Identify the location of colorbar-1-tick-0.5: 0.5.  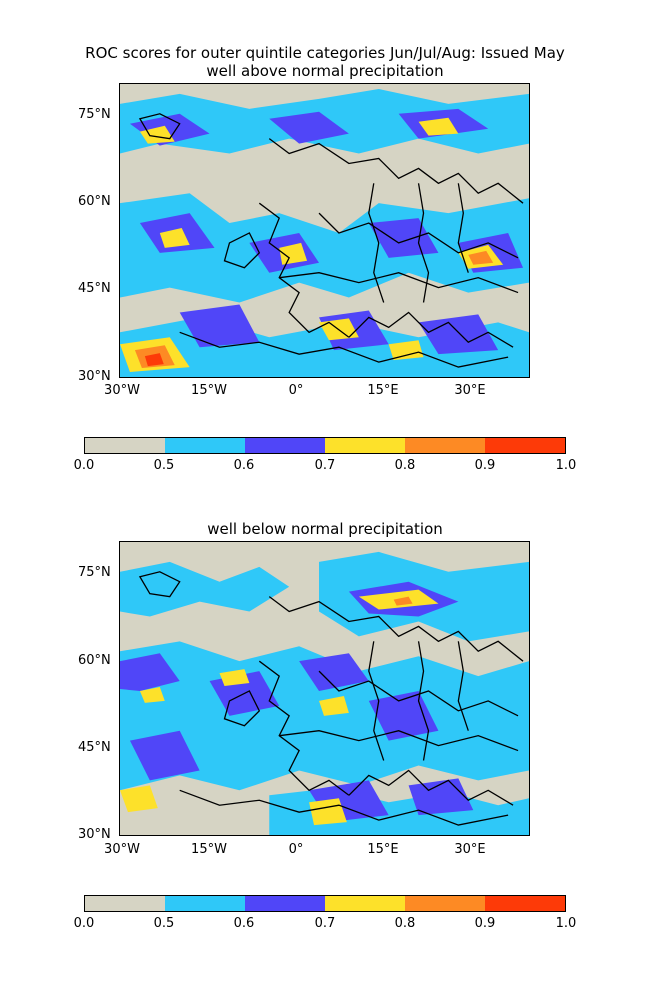
(164, 465).